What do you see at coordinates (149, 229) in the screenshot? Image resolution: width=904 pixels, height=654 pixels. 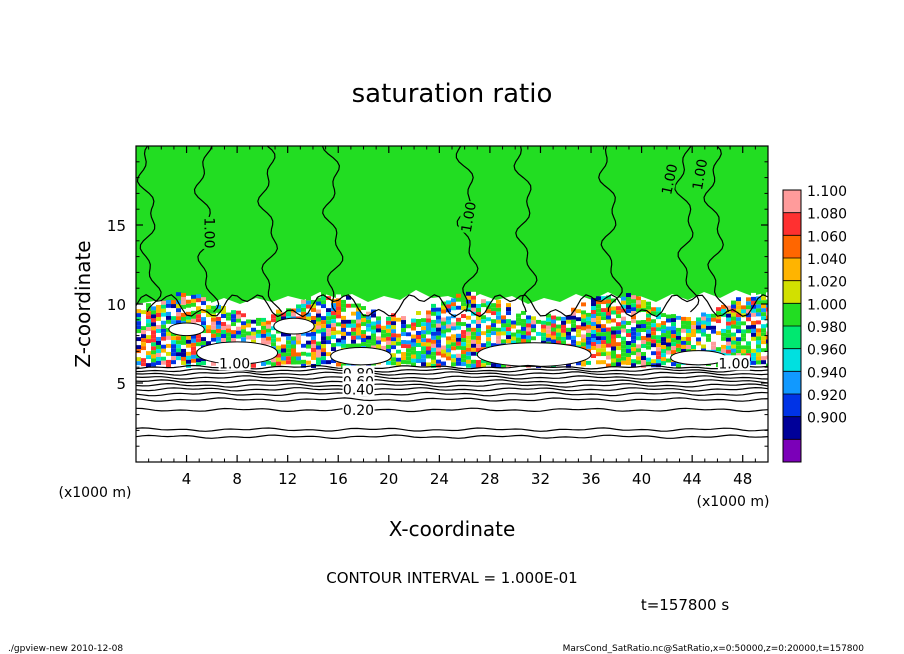 I see `contour-line` at bounding box center [149, 229].